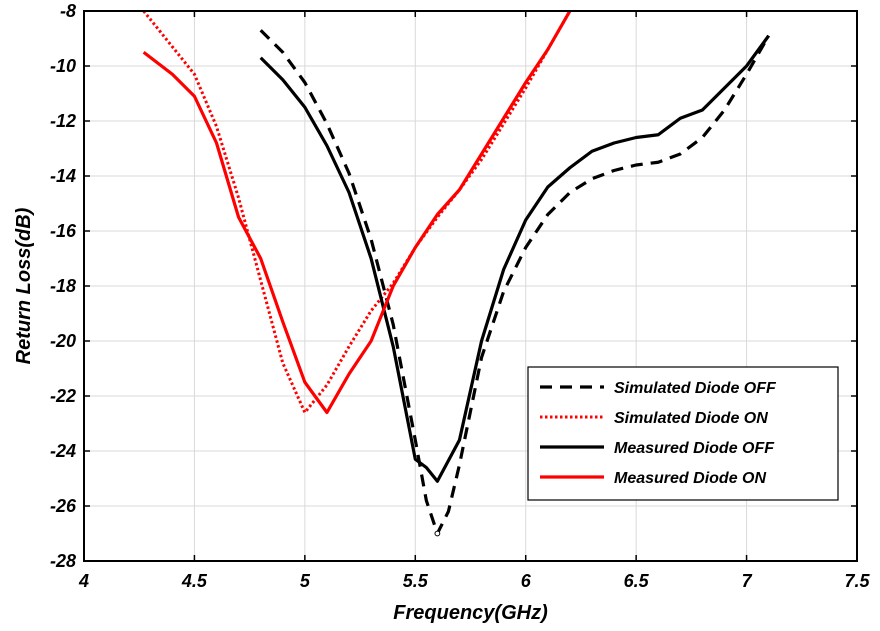 The height and width of the screenshot is (631, 880). What do you see at coordinates (637, 581) in the screenshot?
I see `x-tick-label: 6.5` at bounding box center [637, 581].